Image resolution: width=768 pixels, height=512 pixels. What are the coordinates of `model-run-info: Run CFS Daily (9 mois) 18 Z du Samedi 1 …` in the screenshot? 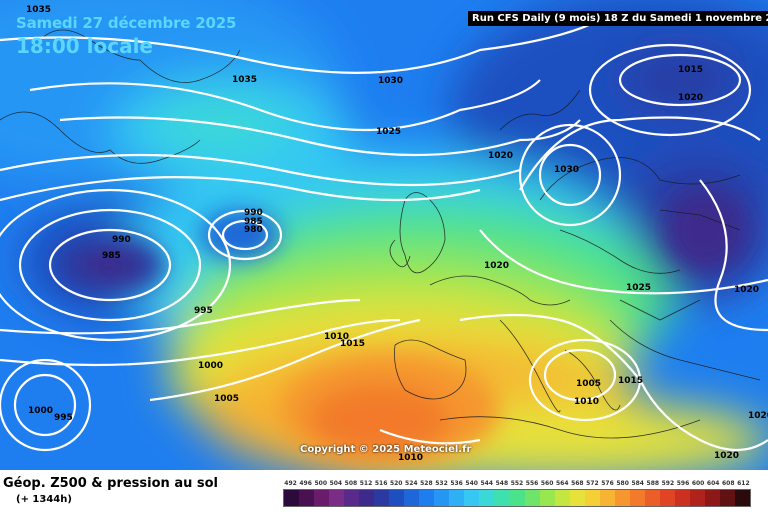 It's located at (618, 18).